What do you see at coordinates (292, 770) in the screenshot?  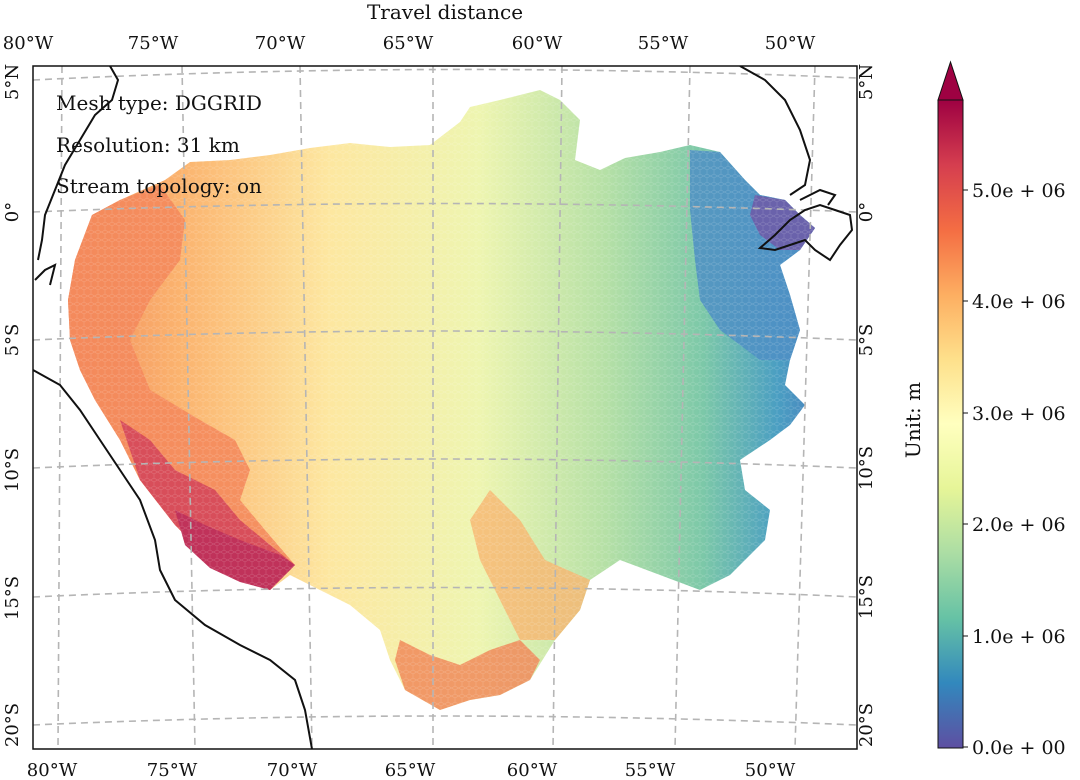 I see `lon-label-bottom: 70°W` at bounding box center [292, 770].